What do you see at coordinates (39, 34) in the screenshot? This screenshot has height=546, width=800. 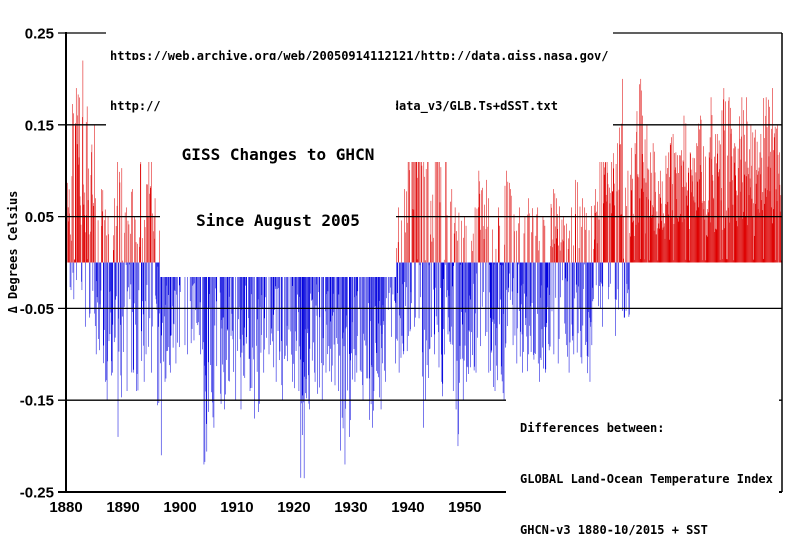 I see `y-tick-label: 0.25` at bounding box center [39, 34].